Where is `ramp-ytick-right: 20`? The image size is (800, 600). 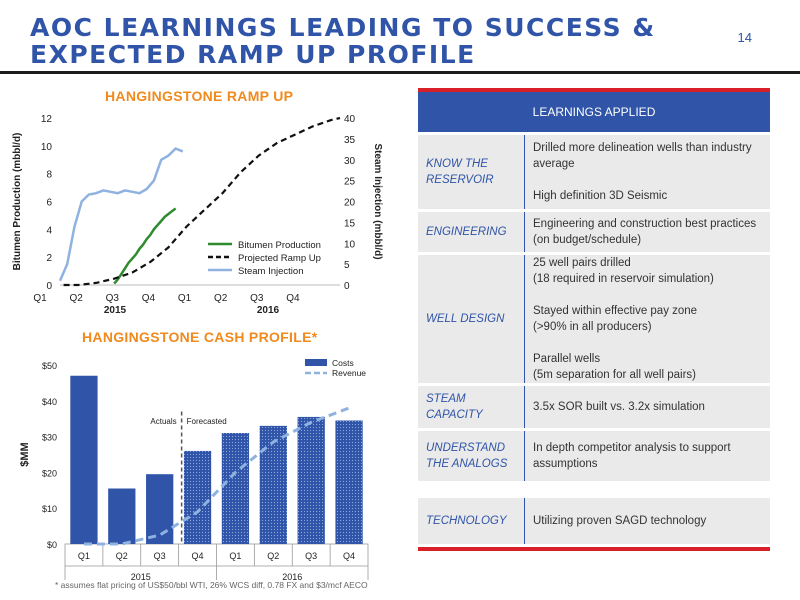 ramp-ytick-right: 20 is located at coordinates (350, 203).